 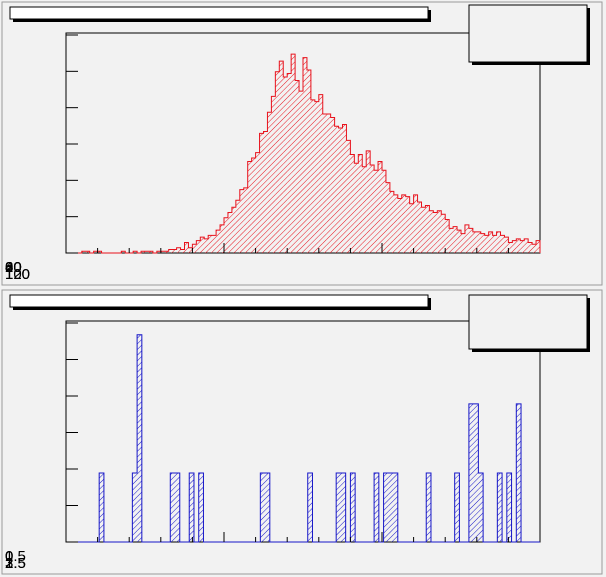 I want to click on bottom-y-tick-label: 1, so click(x=9, y=556).